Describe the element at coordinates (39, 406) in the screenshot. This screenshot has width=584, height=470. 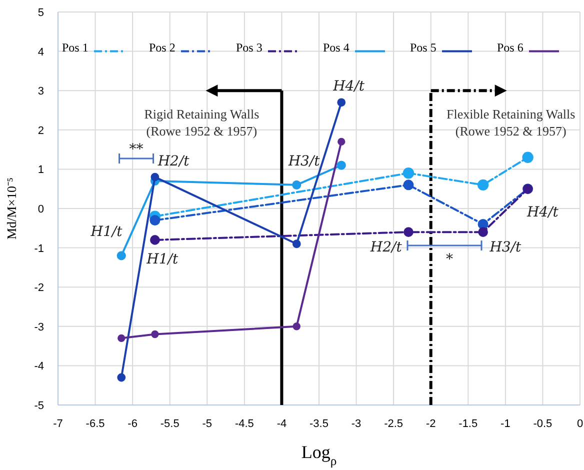
I see `y-tick-label: -5` at that location.